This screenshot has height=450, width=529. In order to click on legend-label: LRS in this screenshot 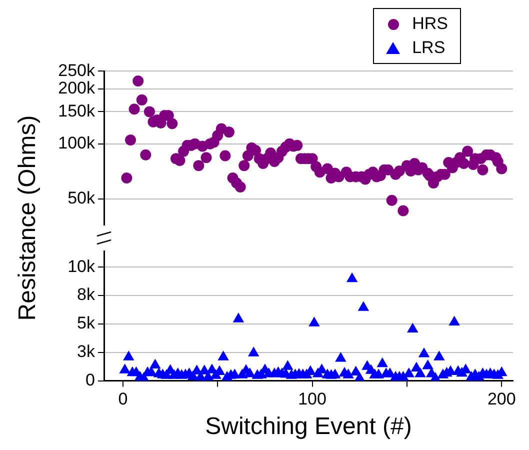, I will do `click(429, 48)`.